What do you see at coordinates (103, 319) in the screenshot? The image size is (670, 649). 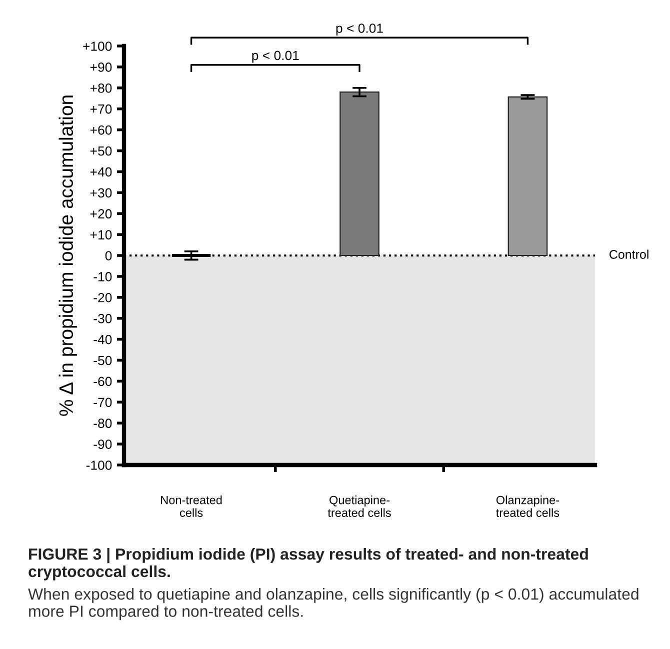 I see `y-tick-label: -30` at bounding box center [103, 319].